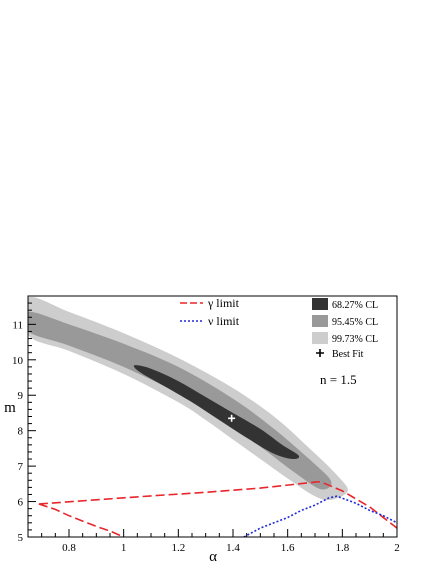  Describe the element at coordinates (17, 325) in the screenshot. I see `y-tick-label: 11` at that location.